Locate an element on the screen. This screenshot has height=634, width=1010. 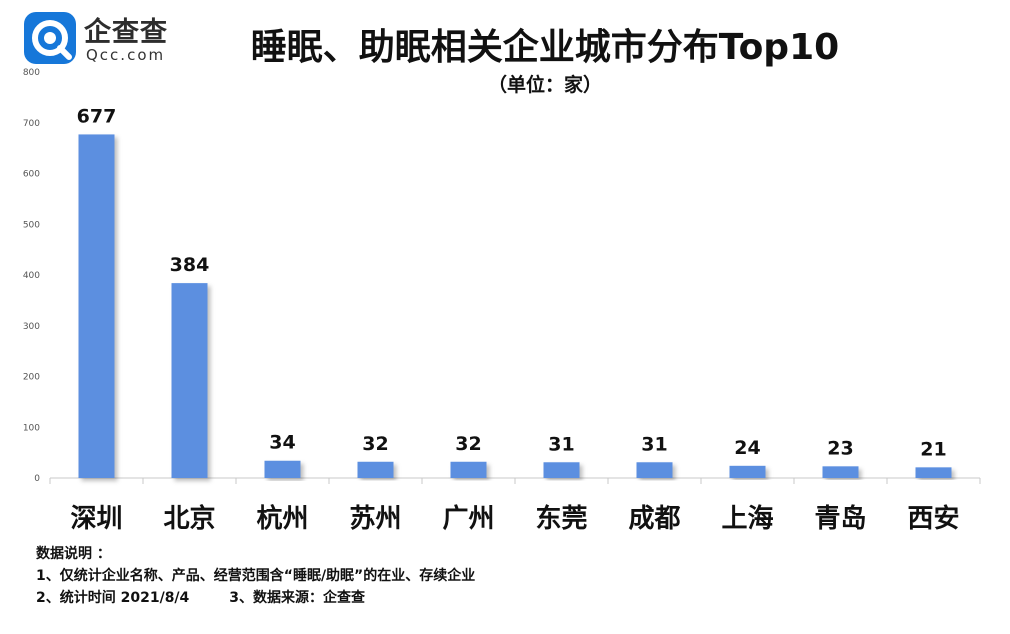
x-axis-labels: 深圳 北京 杭州 苏州 广州 东莞 成都 上海 青岛 西安 is located at coordinates (514, 518).